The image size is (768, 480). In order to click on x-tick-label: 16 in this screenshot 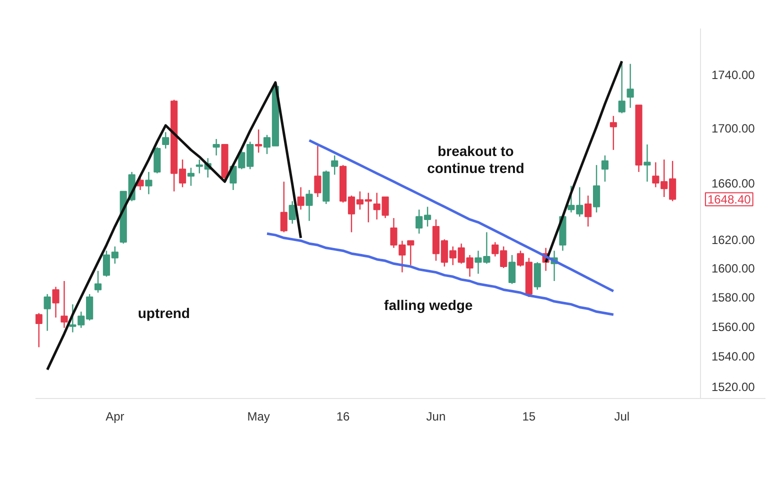, I will do `click(343, 417)`.